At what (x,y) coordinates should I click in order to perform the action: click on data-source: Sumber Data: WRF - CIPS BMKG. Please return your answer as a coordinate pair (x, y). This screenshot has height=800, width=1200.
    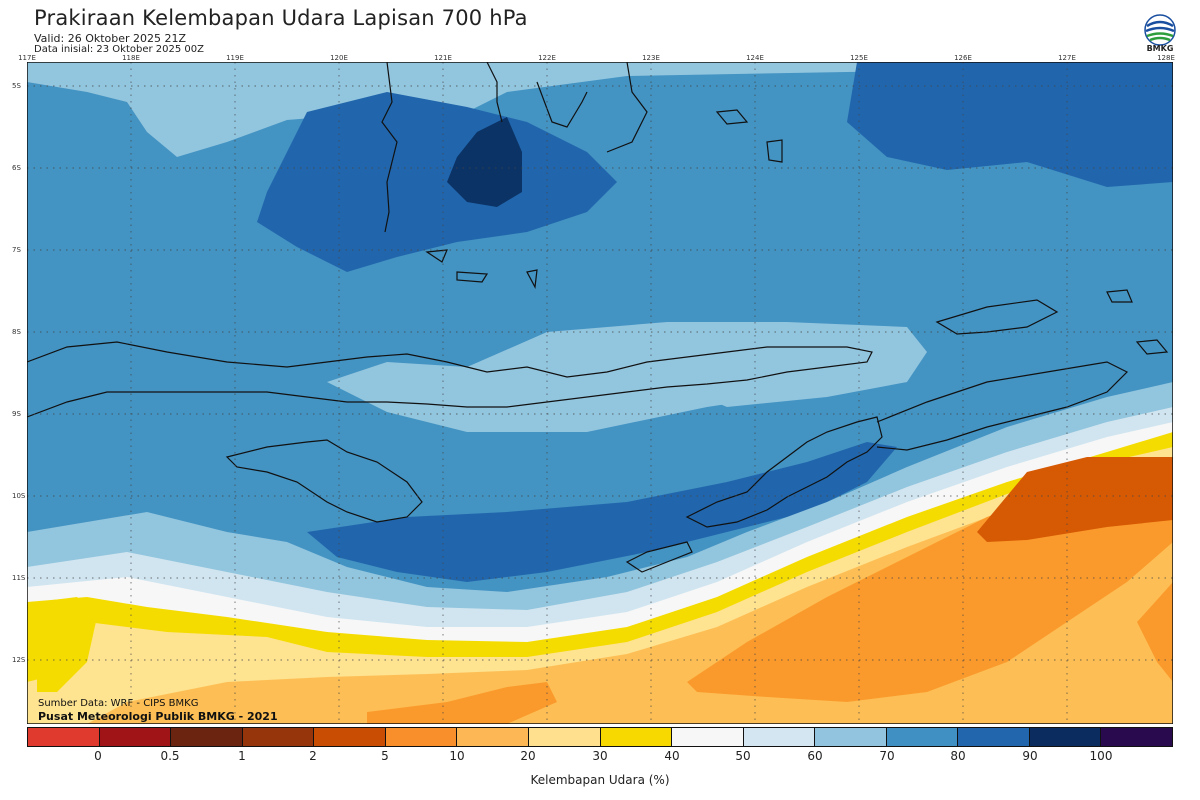
    Looking at the image, I should click on (118, 703).